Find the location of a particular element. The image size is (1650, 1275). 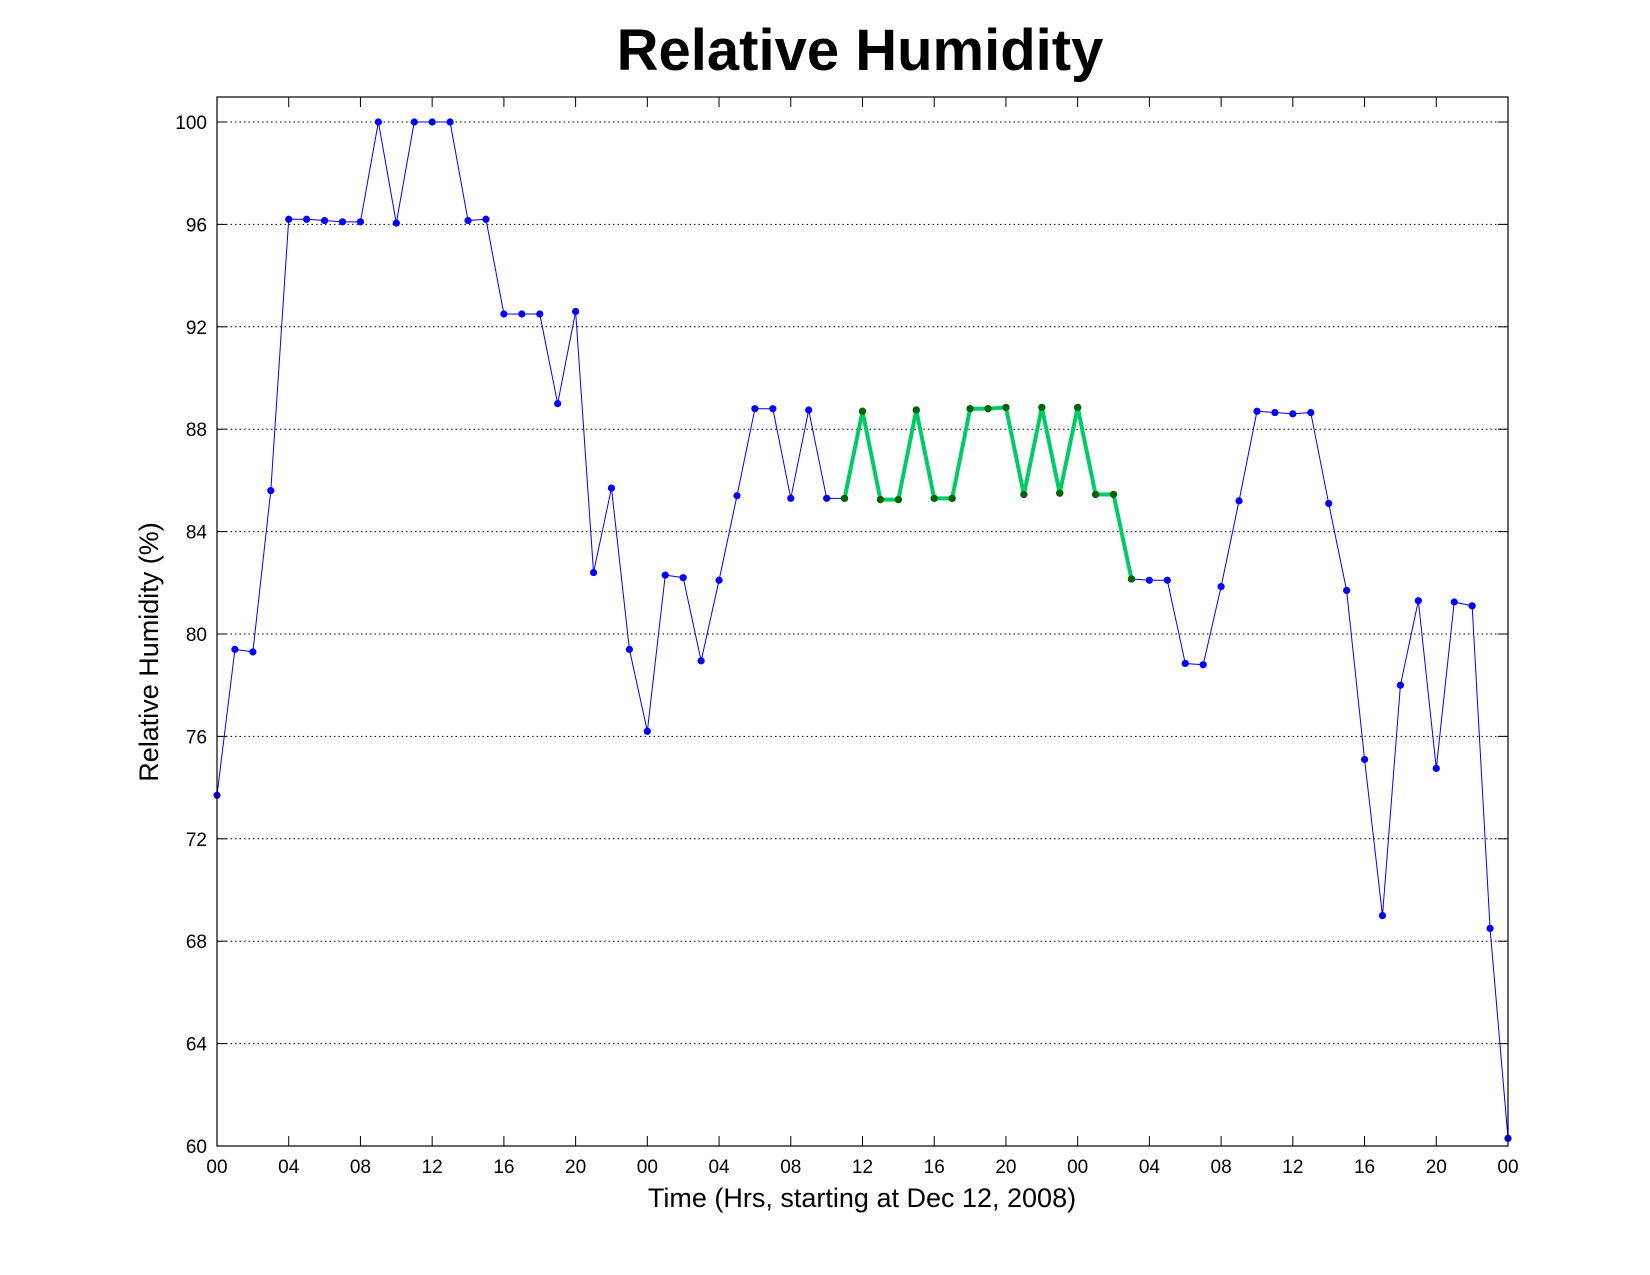

y-tick-label: 96 is located at coordinates (196, 225).